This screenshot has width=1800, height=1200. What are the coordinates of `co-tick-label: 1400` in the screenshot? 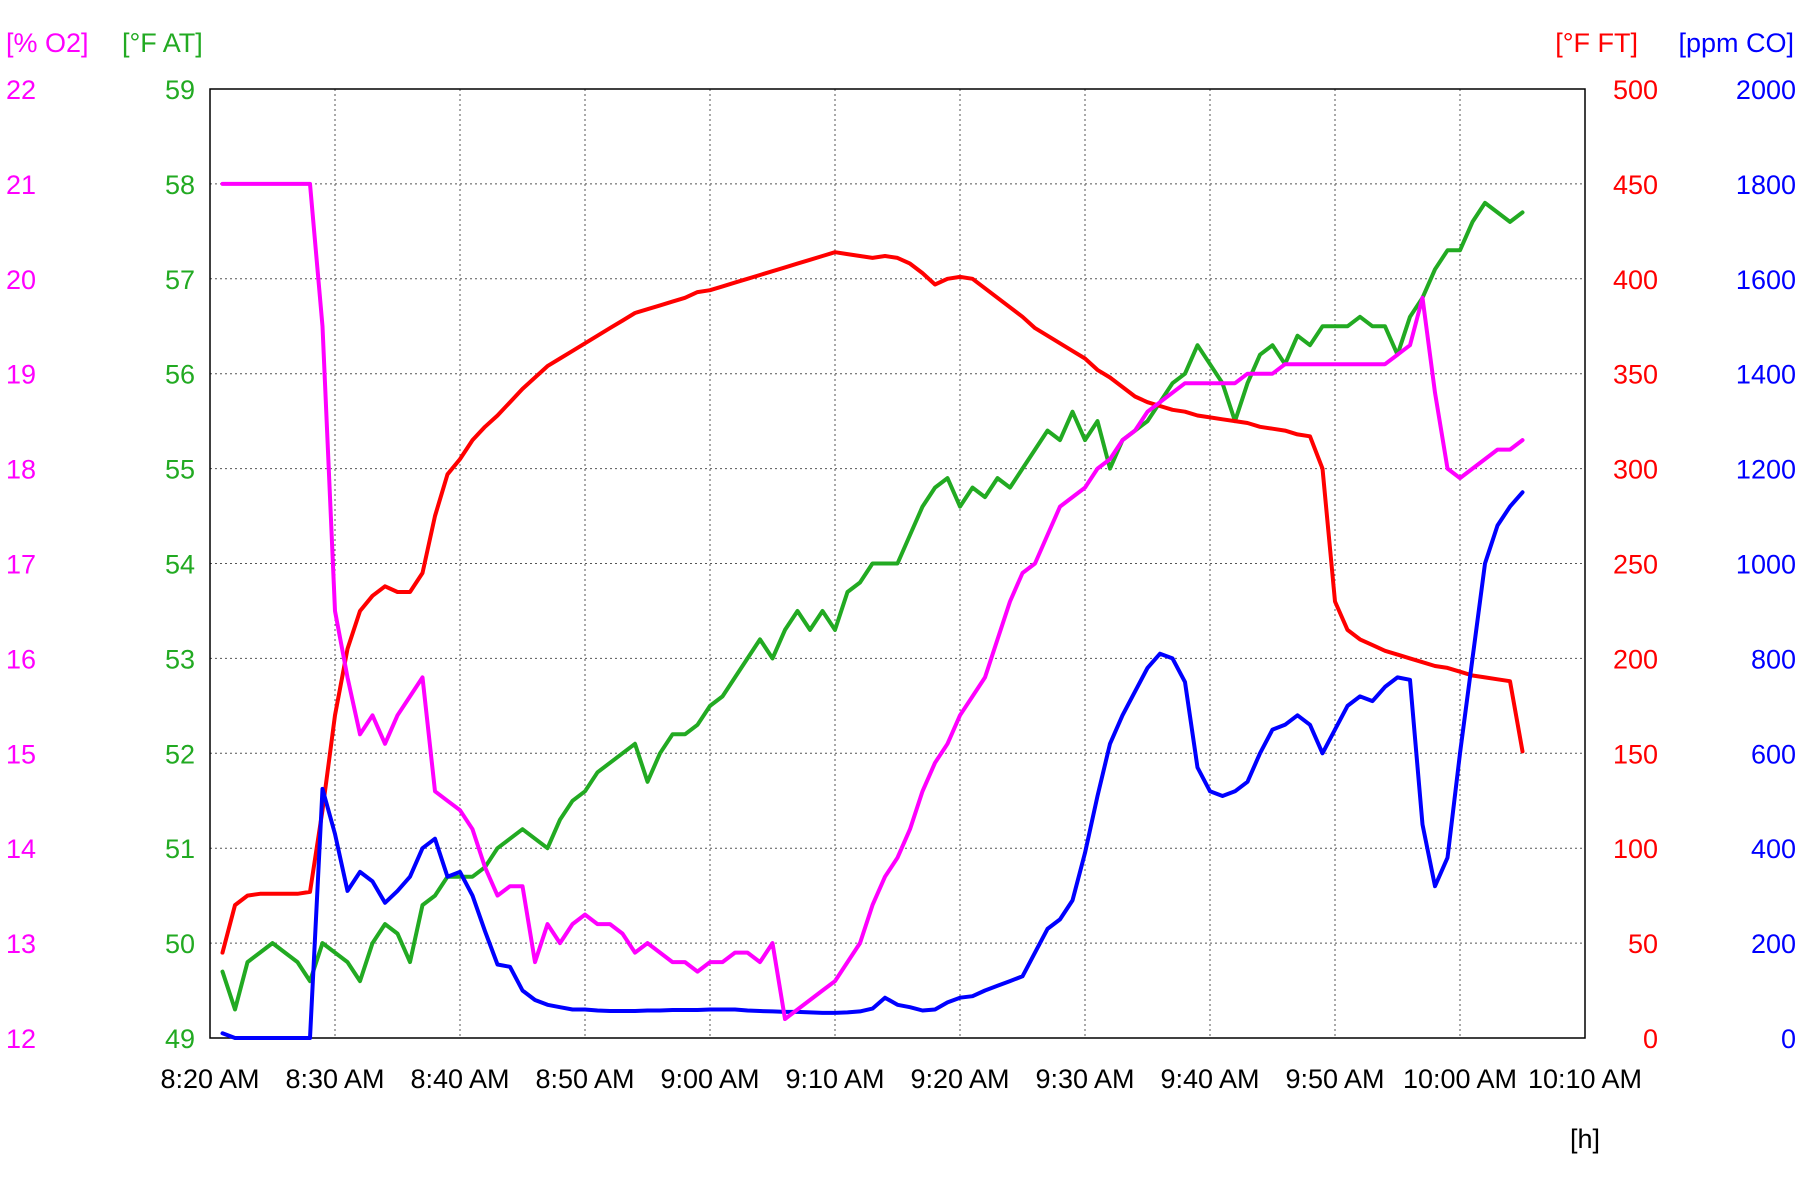 It's located at (1766, 375).